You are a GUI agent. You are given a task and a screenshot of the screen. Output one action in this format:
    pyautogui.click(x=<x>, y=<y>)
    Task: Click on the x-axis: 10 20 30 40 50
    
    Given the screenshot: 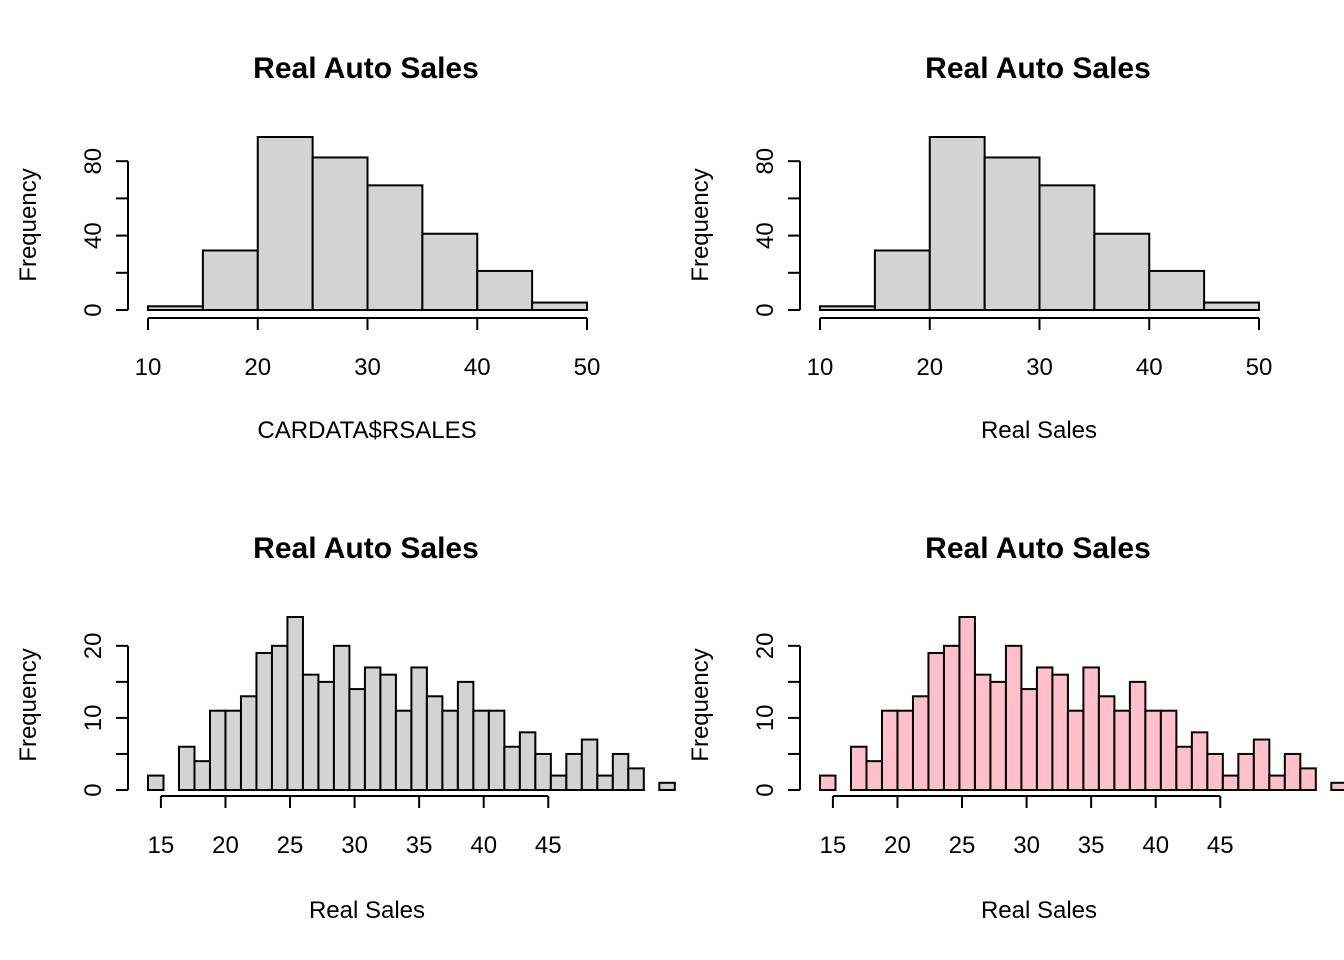 What is the action you would take?
    pyautogui.click(x=1040, y=349)
    